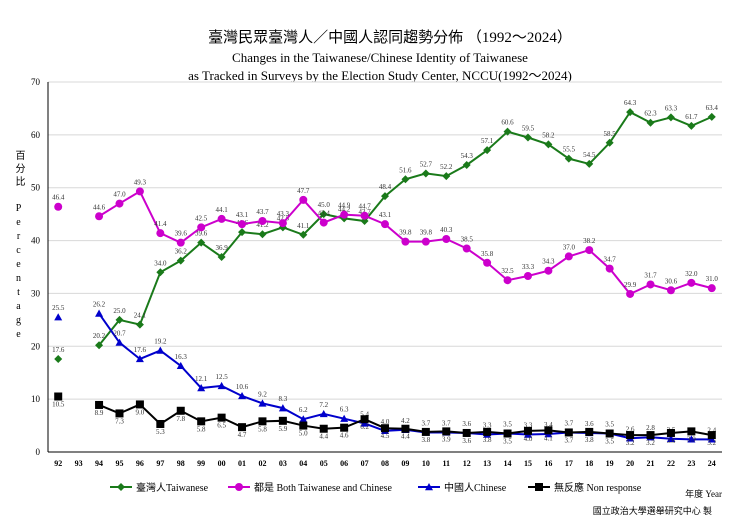 This screenshot has width=750, height=530. Describe the element at coordinates (344, 463) in the screenshot. I see `x-tick-label: 06` at that location.